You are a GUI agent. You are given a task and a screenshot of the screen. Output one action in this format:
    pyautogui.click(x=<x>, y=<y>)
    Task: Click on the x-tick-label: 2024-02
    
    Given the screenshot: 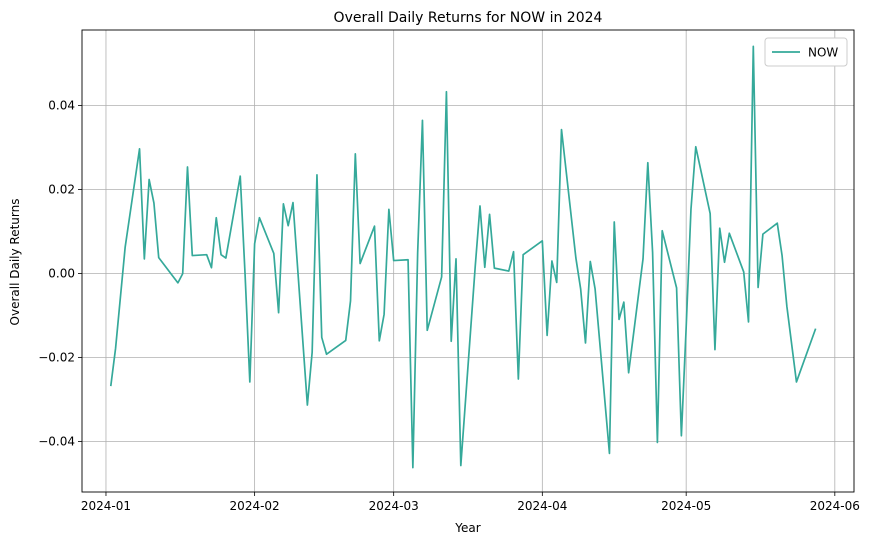 What is the action you would take?
    pyautogui.click(x=255, y=506)
    